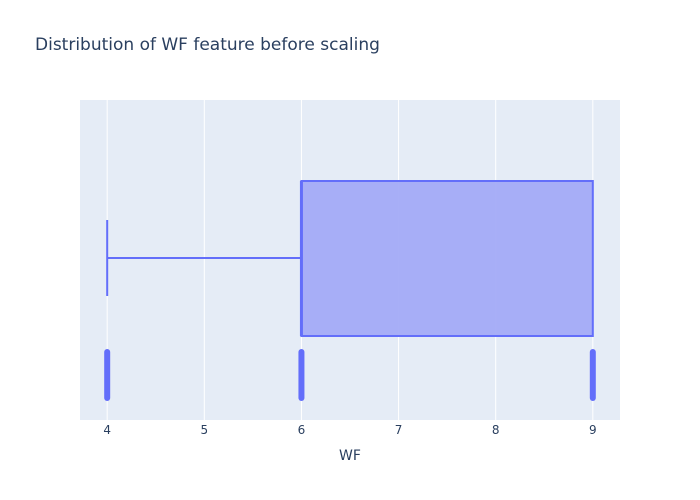 The image size is (700, 500). Describe the element at coordinates (350, 456) in the screenshot. I see `x-axis-title: WF` at that location.